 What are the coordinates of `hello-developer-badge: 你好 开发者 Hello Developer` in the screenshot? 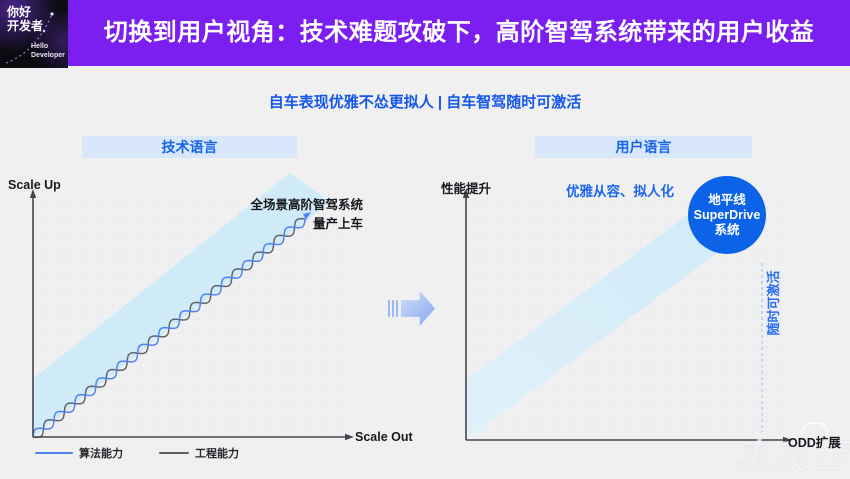 It's located at (34, 34).